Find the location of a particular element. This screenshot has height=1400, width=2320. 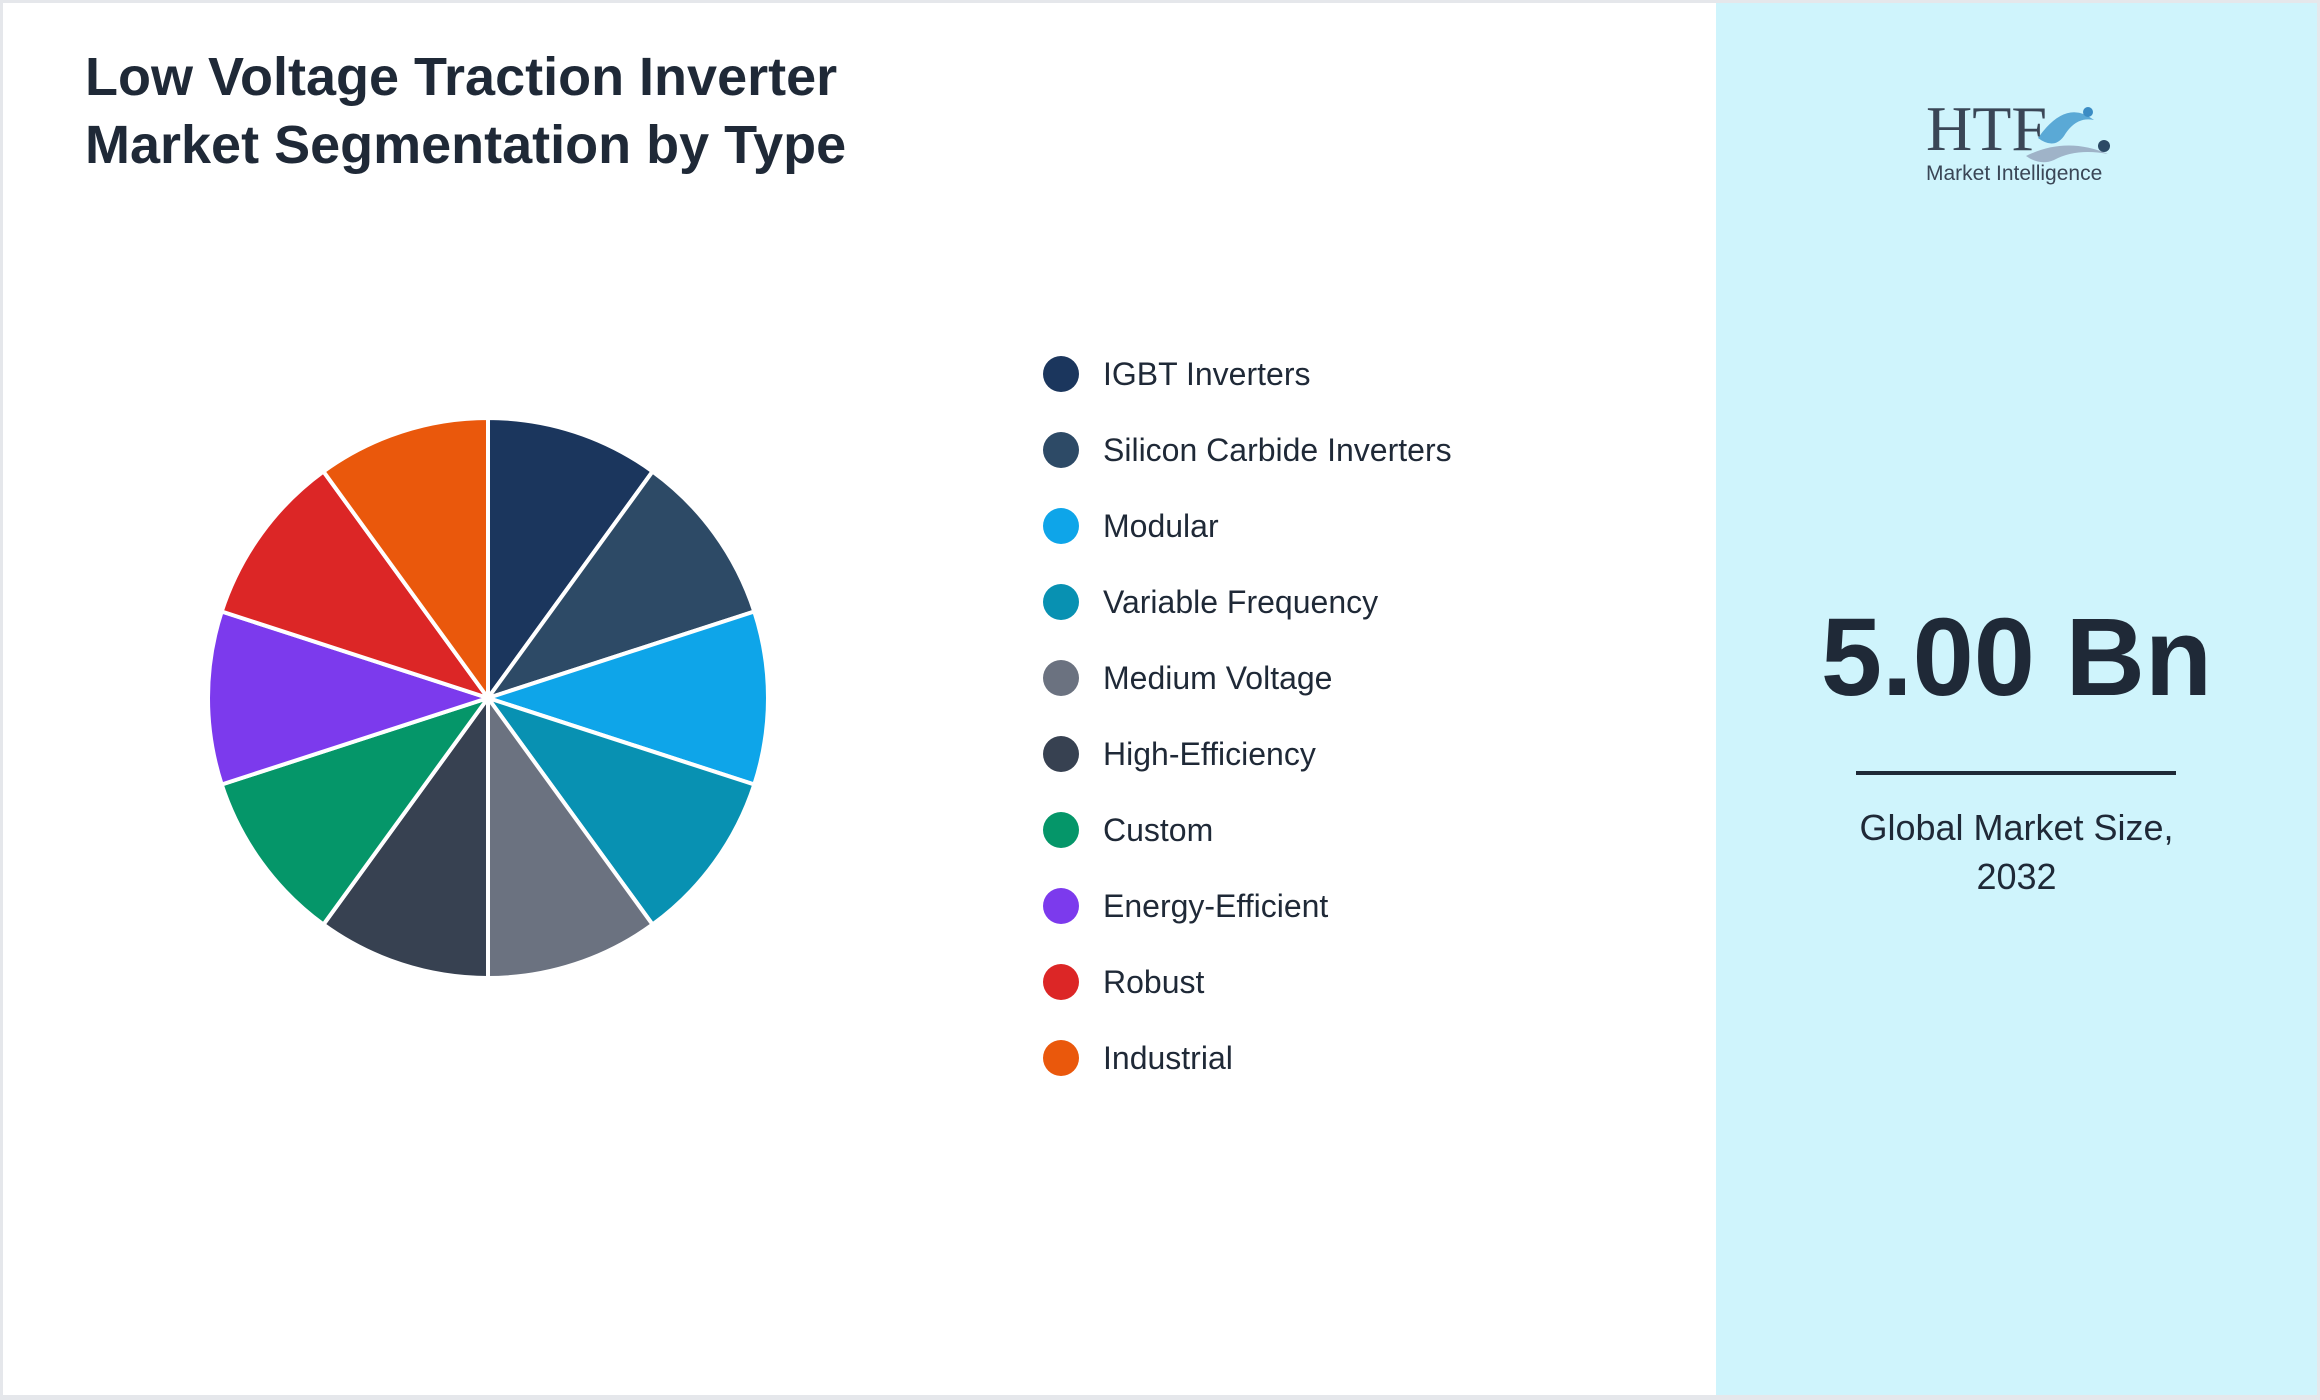

logo-subtitle: Market Intelligence is located at coordinates (2014, 173).